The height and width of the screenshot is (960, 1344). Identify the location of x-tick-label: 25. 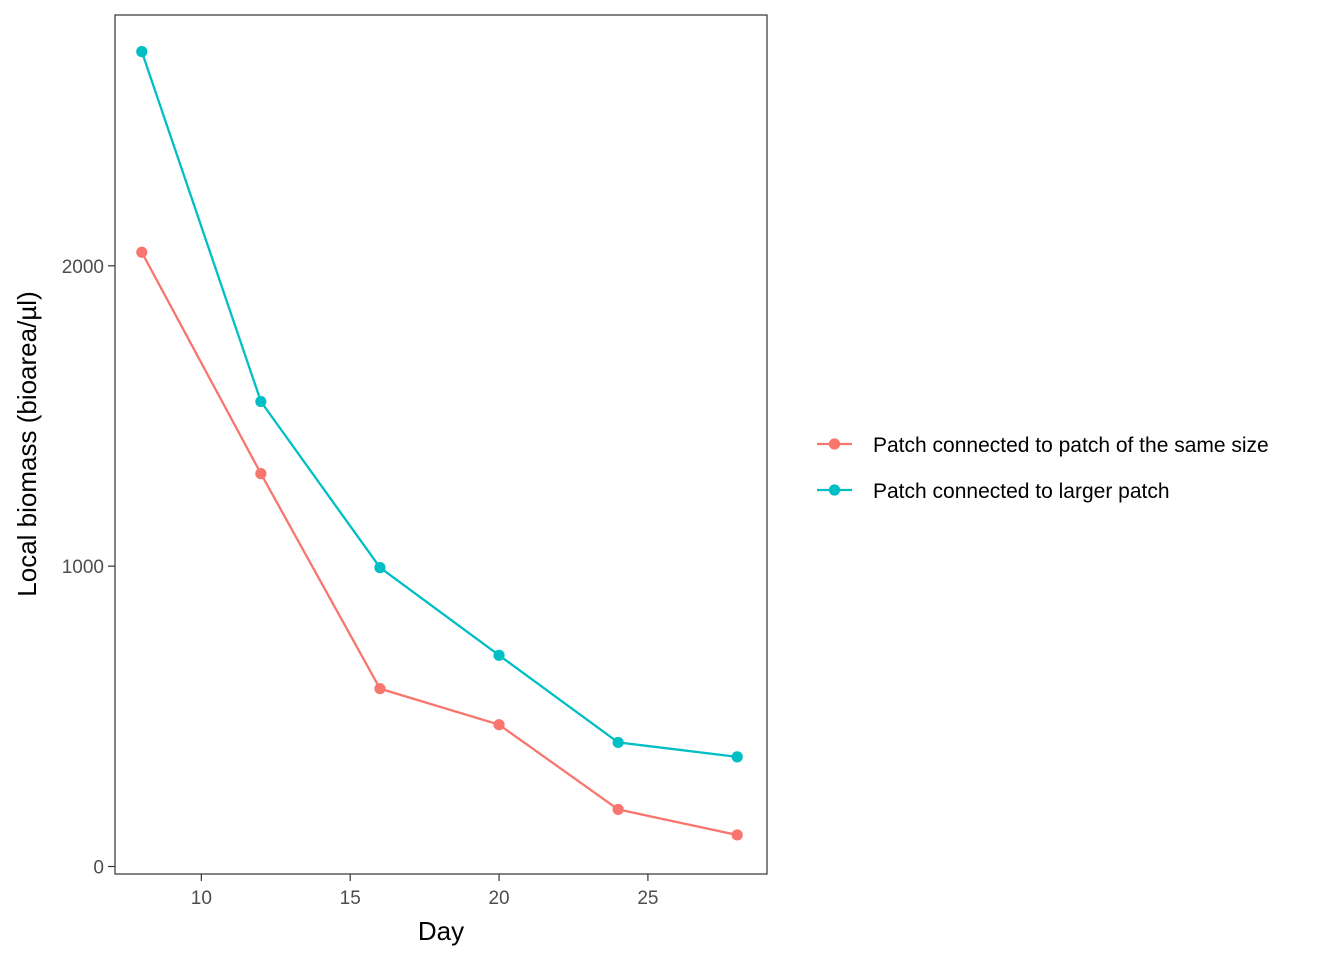
(647, 898).